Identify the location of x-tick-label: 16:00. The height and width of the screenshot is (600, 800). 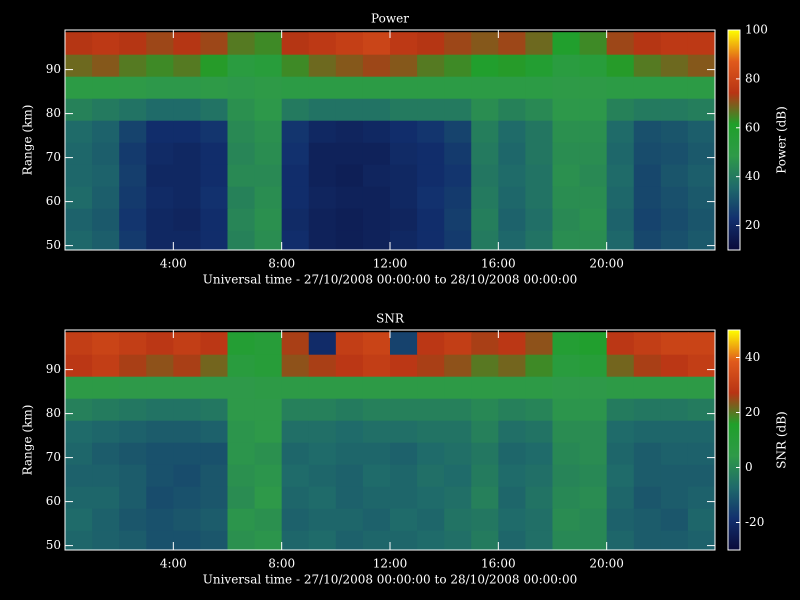
(498, 564).